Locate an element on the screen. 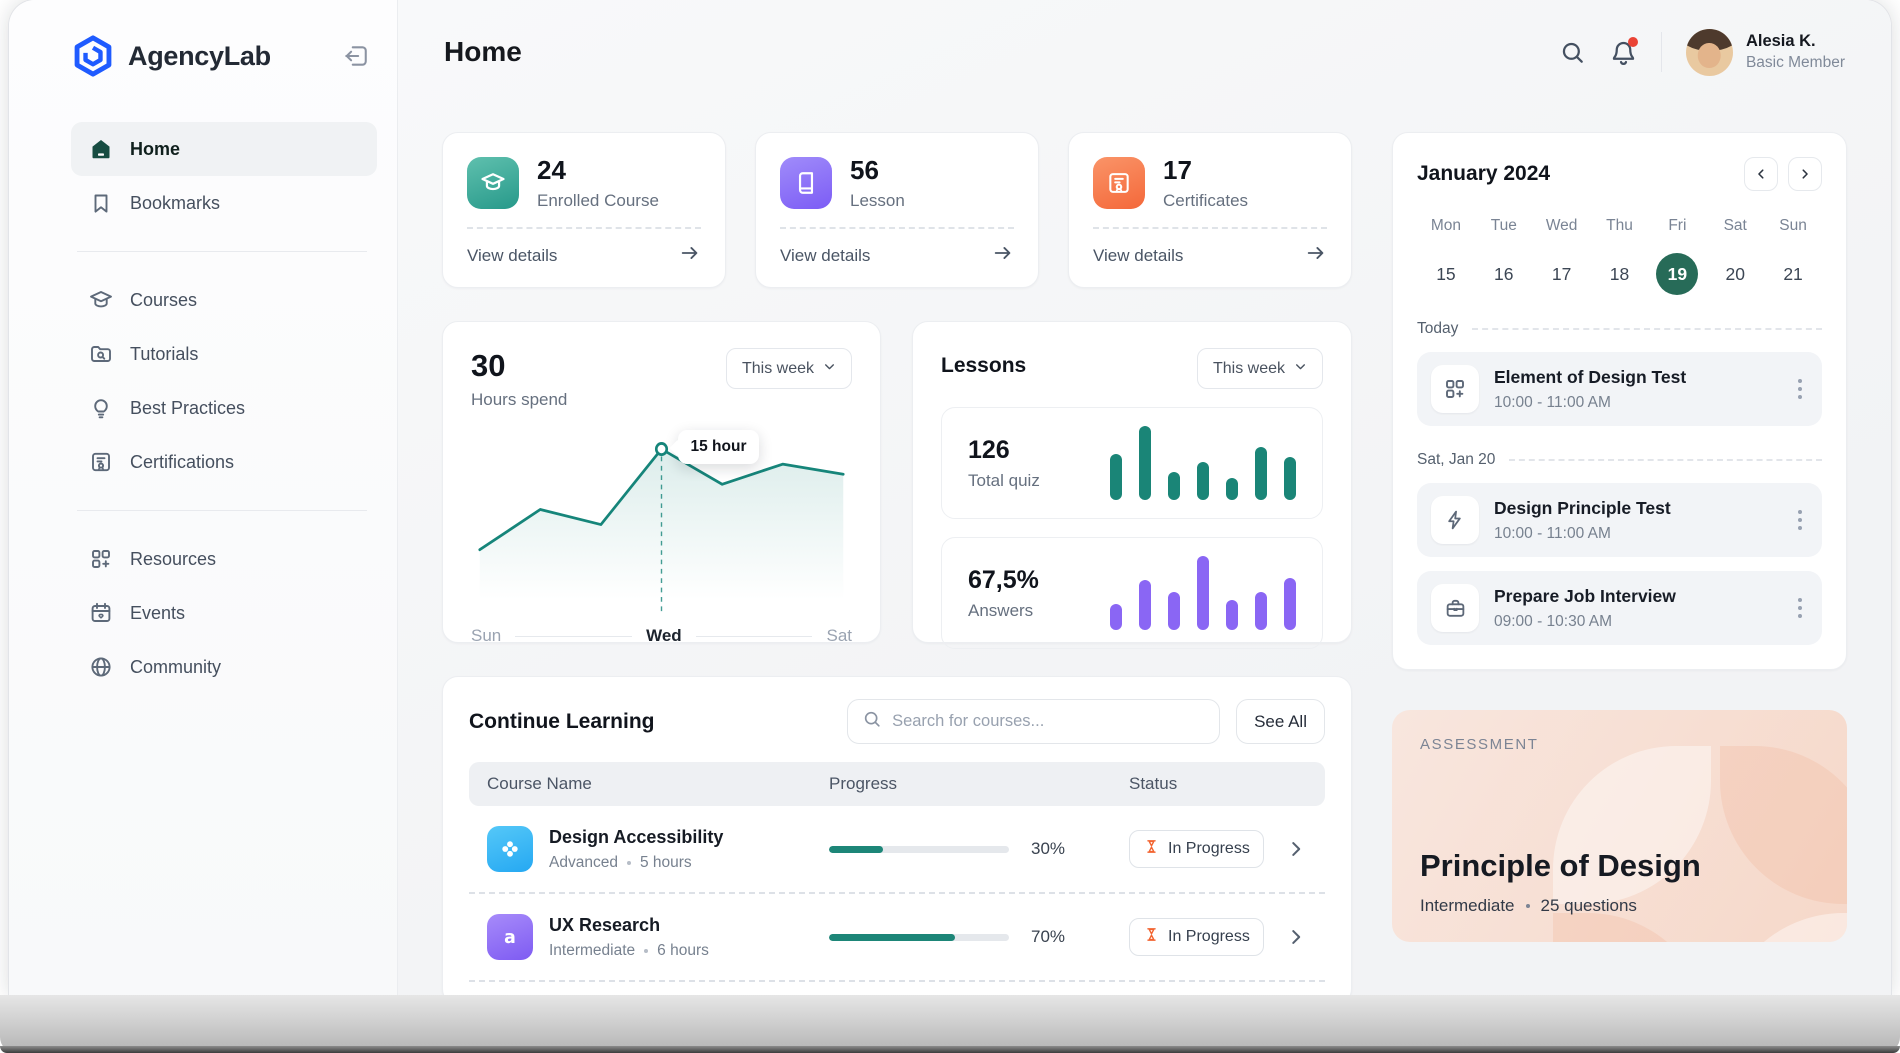 This screenshot has width=1900, height=1053. weekday-label: Mon is located at coordinates (1445, 225).